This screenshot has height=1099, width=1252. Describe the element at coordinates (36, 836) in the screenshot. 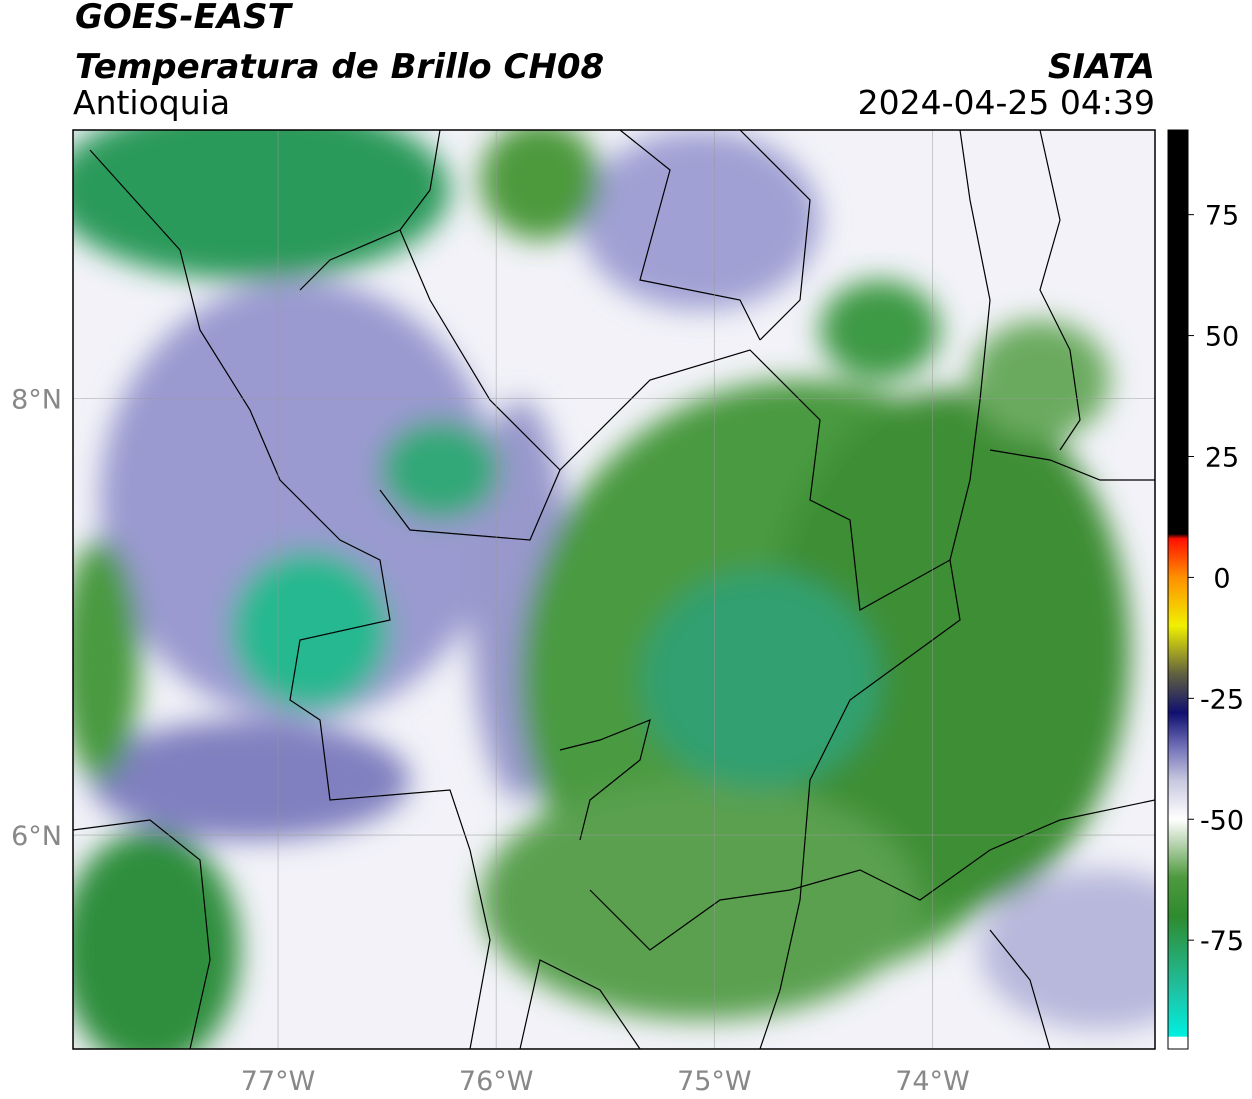

I see `y-tick-label: 6°N` at that location.